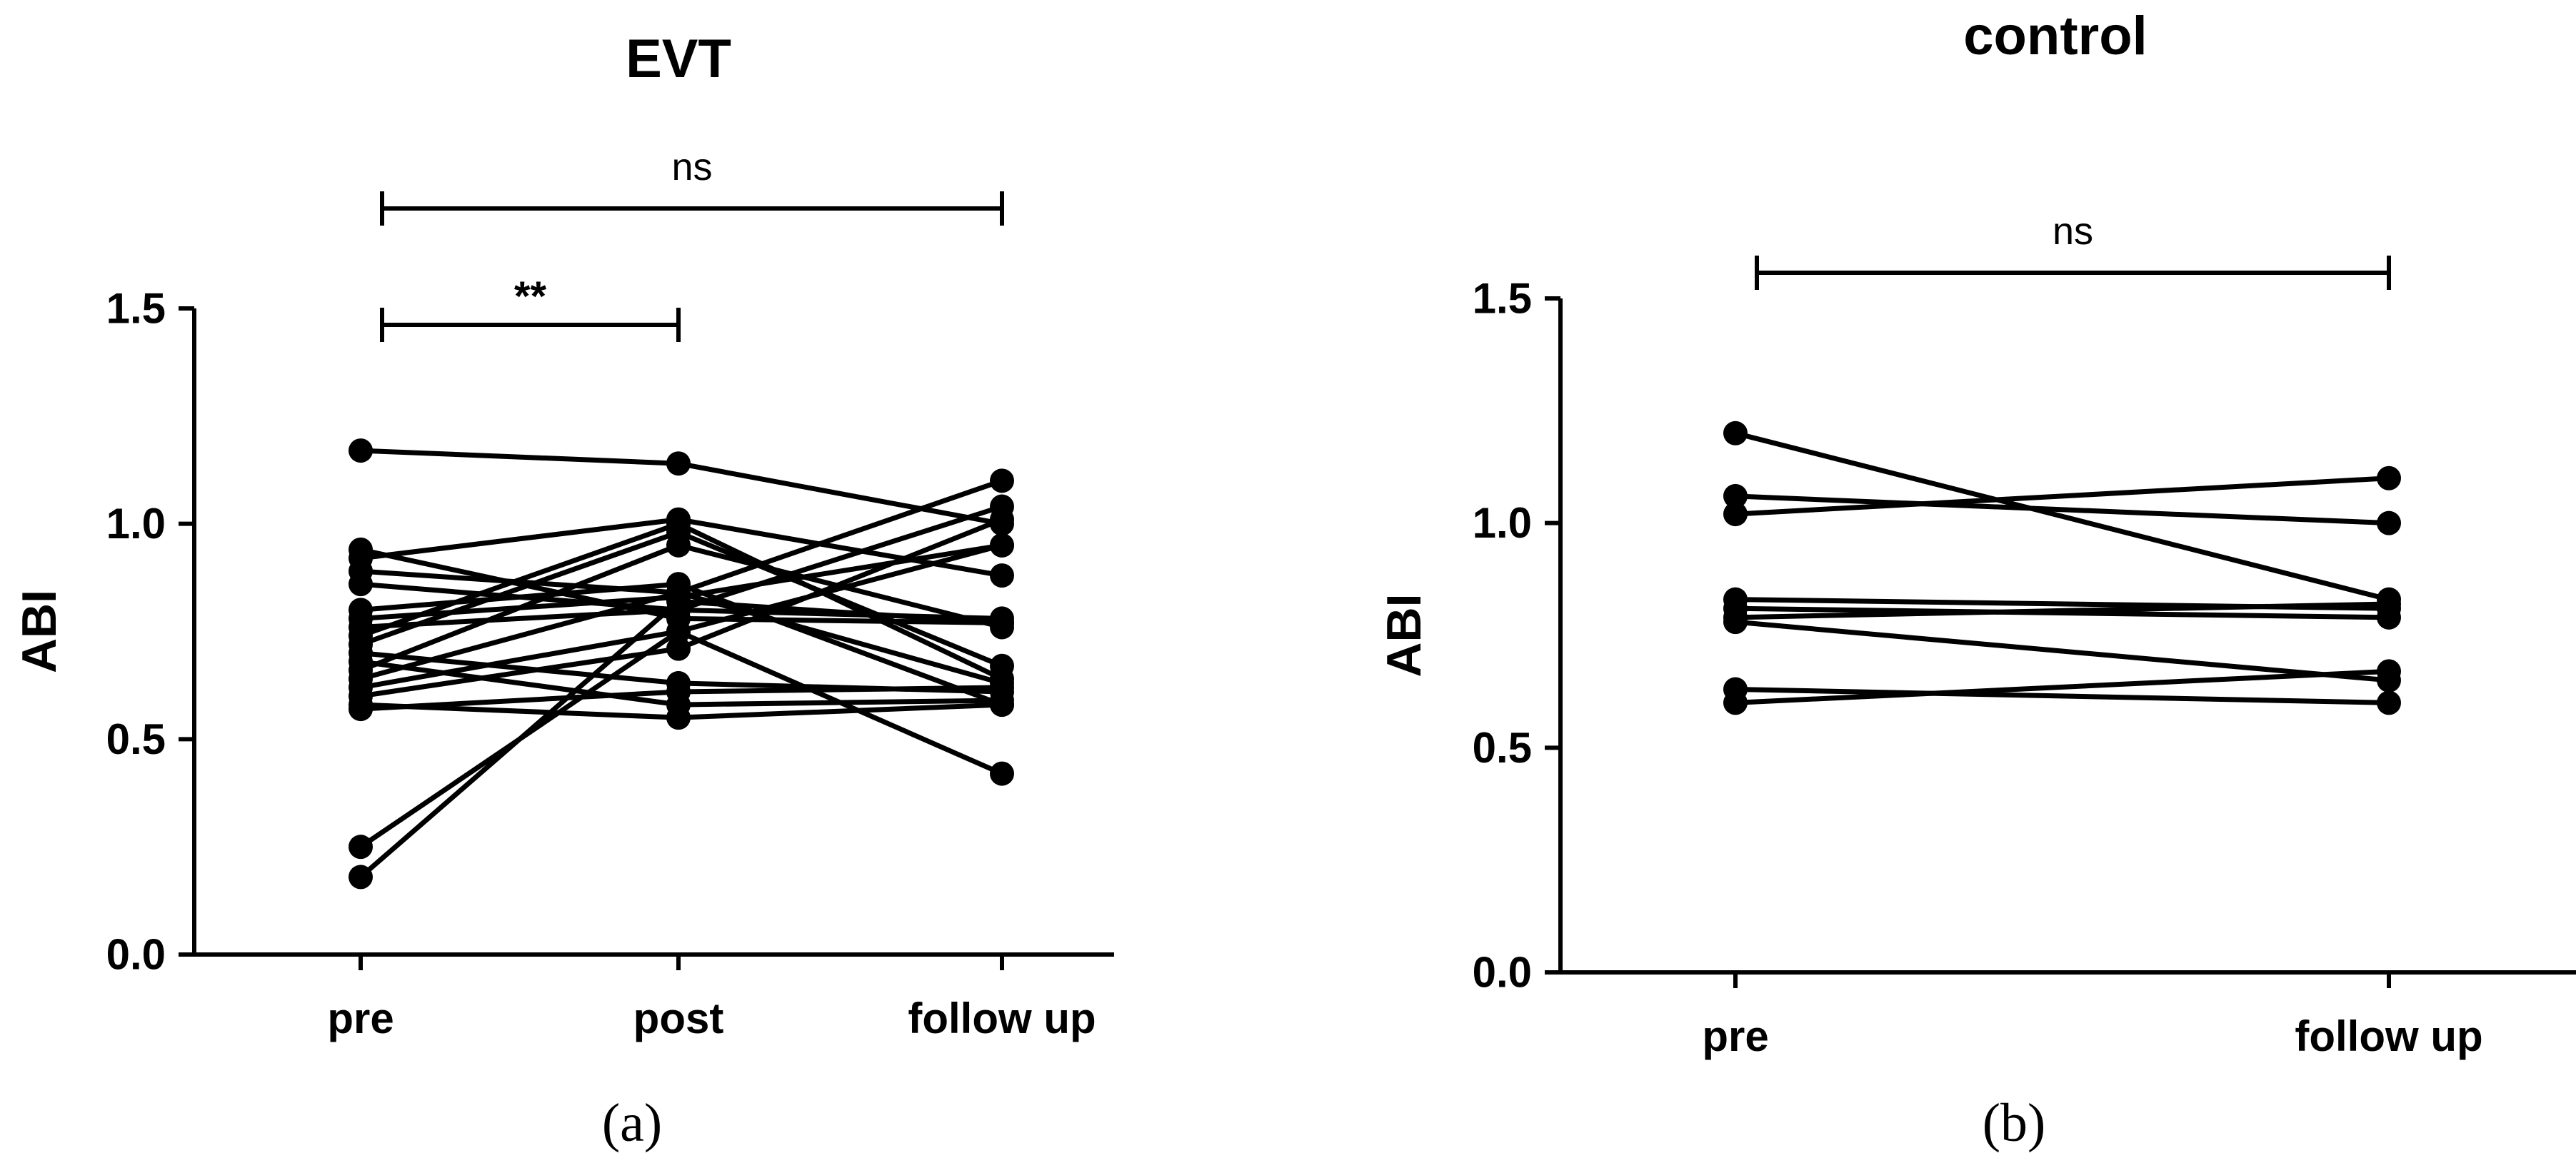 This screenshot has width=2576, height=1168. Describe the element at coordinates (2014, 1123) in the screenshot. I see `panel-label: (b)` at that location.